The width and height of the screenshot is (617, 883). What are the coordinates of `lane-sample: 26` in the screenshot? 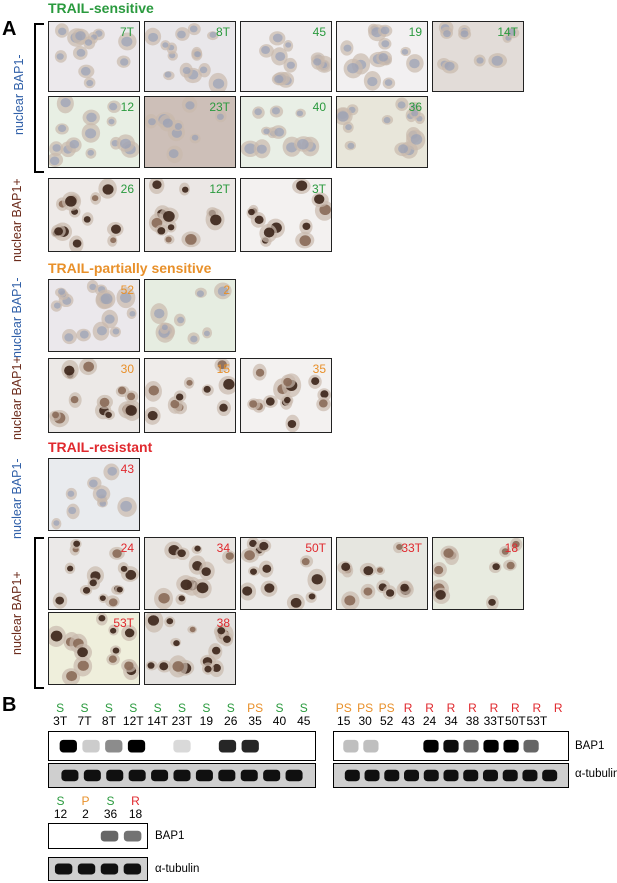 It's located at (231, 721).